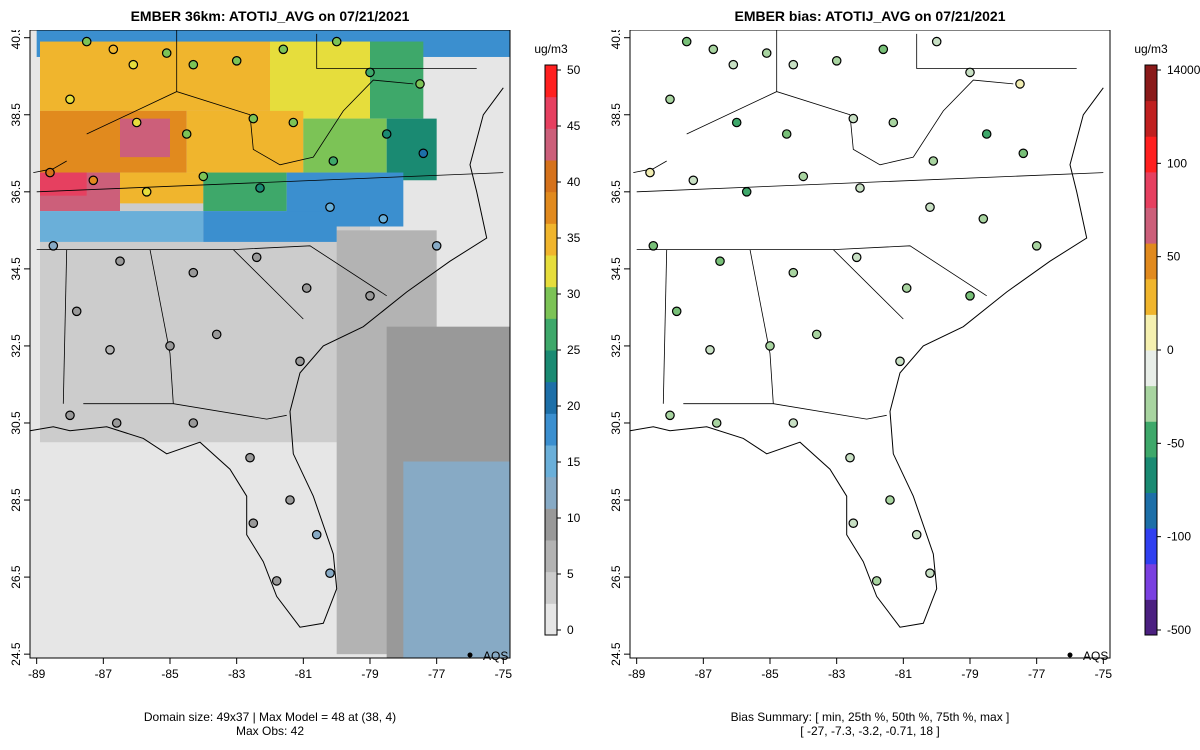  What do you see at coordinates (1037, 674) in the screenshot?
I see `x-tick-label: -77` at bounding box center [1037, 674].